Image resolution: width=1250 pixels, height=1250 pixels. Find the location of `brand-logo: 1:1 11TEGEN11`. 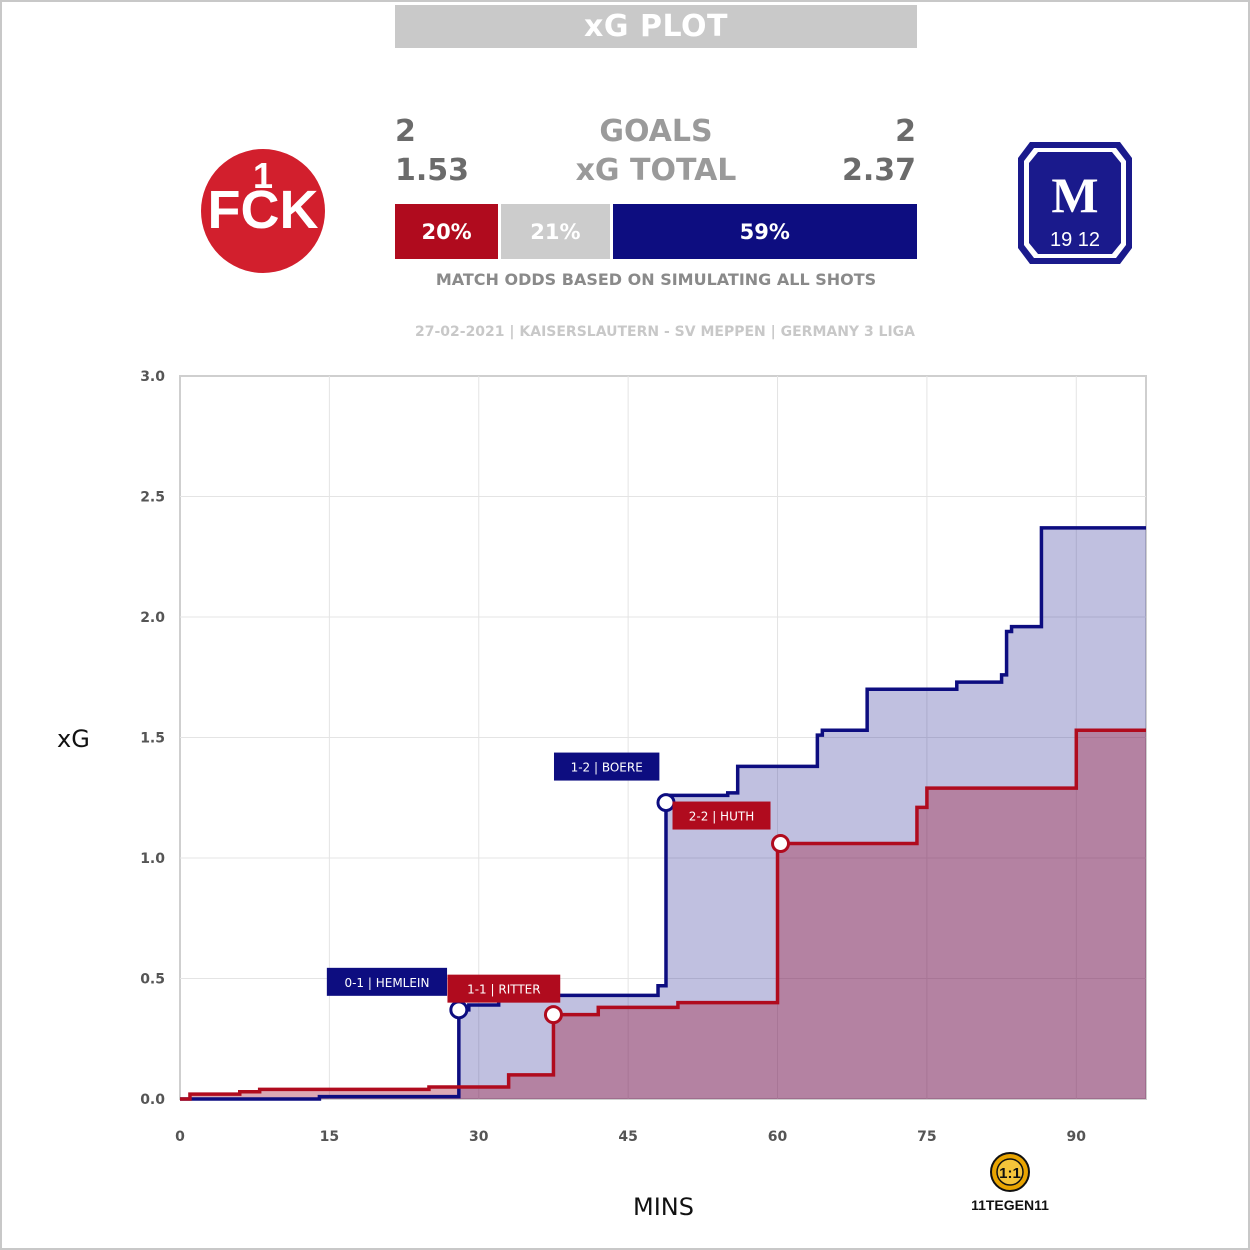

brand-logo: 1:1 11TEGEN11 is located at coordinates (1010, 1182).